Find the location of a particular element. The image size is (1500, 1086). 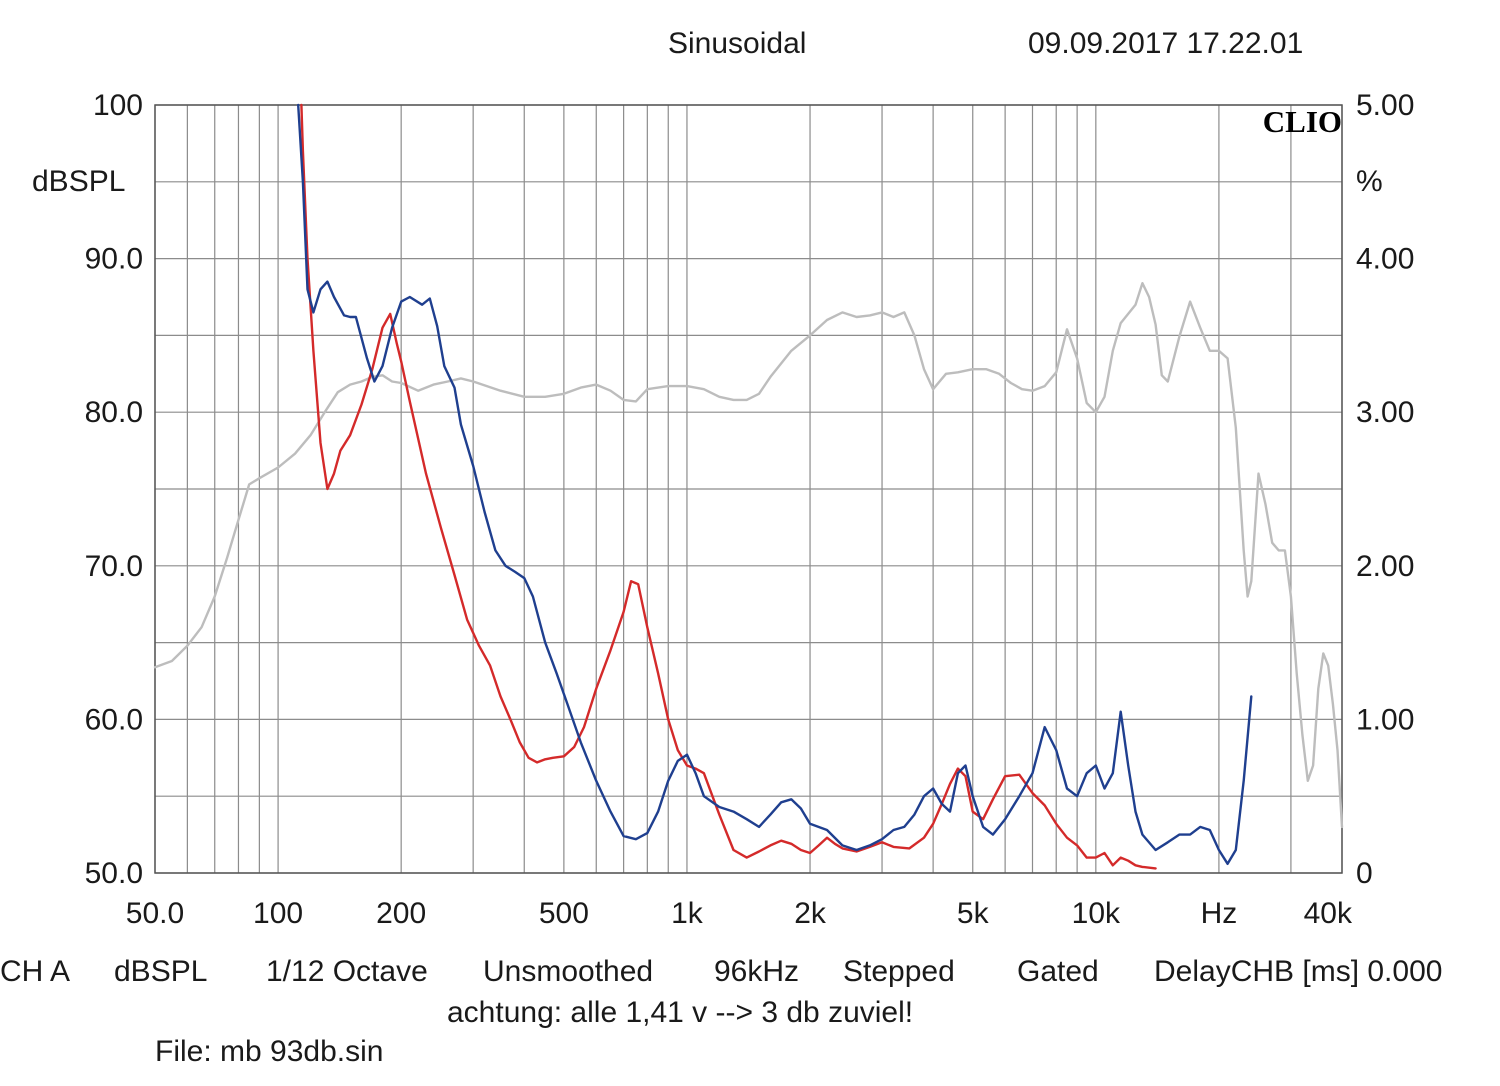

y2-tick-label: 0 is located at coordinates (1364, 873).